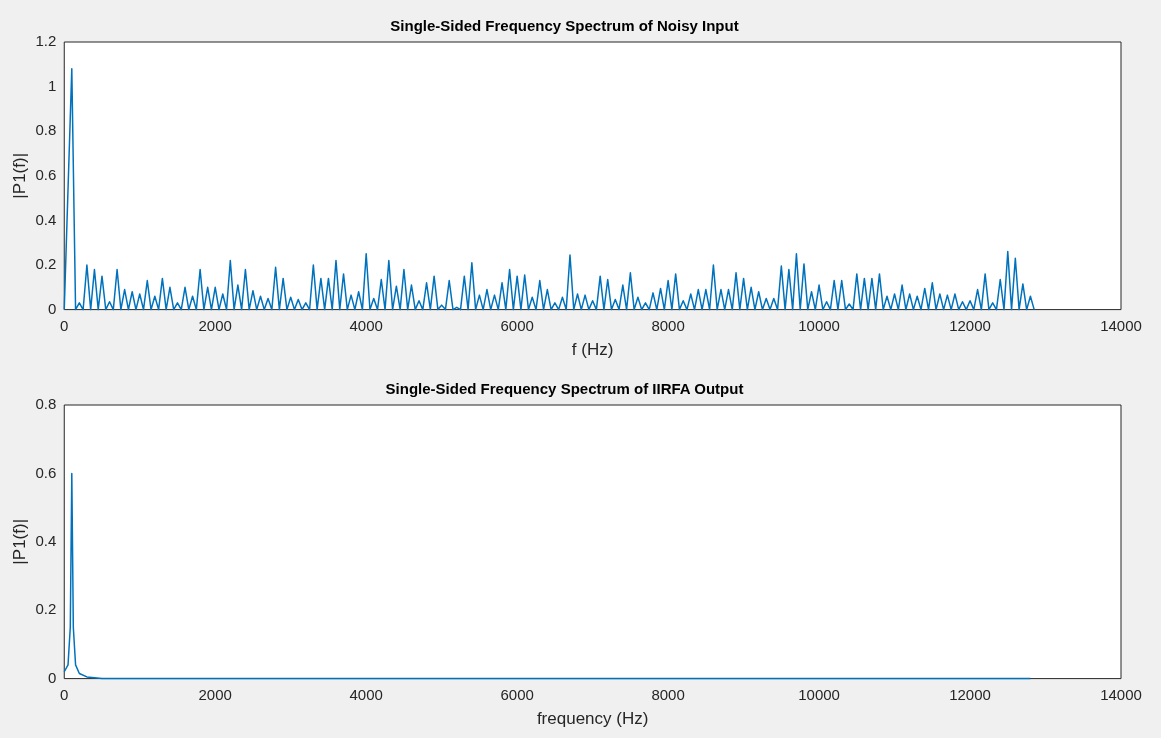 The image size is (1161, 738). What do you see at coordinates (564, 26) in the screenshot?
I see `chart-title: Single-Sided Frequency Spectrum of Noisy Input` at bounding box center [564, 26].